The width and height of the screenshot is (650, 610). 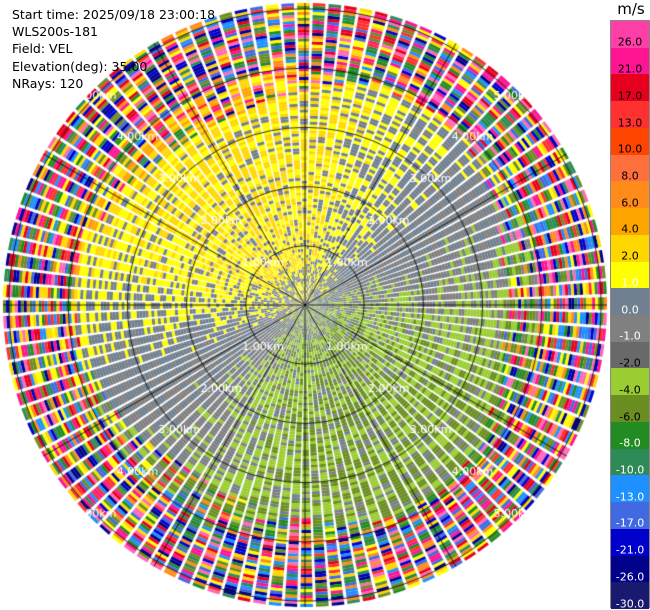 What do you see at coordinates (630, 149) in the screenshot?
I see `colorbar-tick: 10.0` at bounding box center [630, 149].